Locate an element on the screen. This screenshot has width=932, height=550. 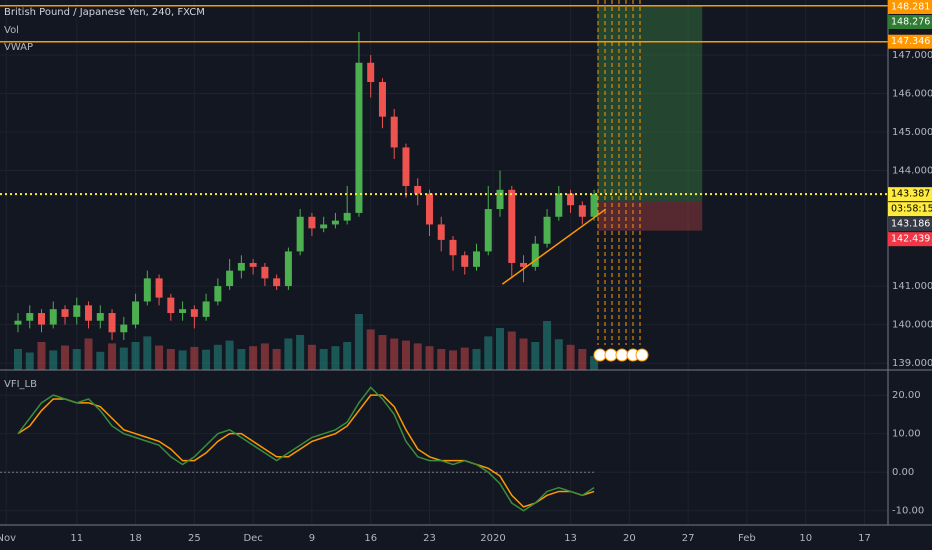
signal-line is located at coordinates (306, 451).